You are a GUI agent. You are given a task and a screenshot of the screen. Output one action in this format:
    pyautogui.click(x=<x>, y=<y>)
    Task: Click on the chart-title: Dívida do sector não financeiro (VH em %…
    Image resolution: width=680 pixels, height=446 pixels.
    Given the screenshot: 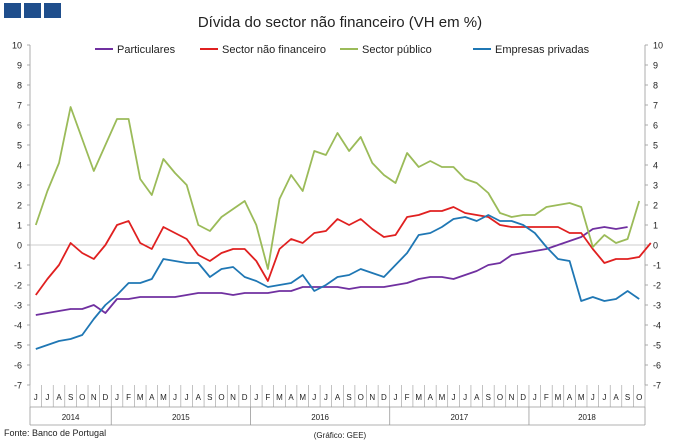 What is the action you would take?
    pyautogui.click(x=340, y=22)
    